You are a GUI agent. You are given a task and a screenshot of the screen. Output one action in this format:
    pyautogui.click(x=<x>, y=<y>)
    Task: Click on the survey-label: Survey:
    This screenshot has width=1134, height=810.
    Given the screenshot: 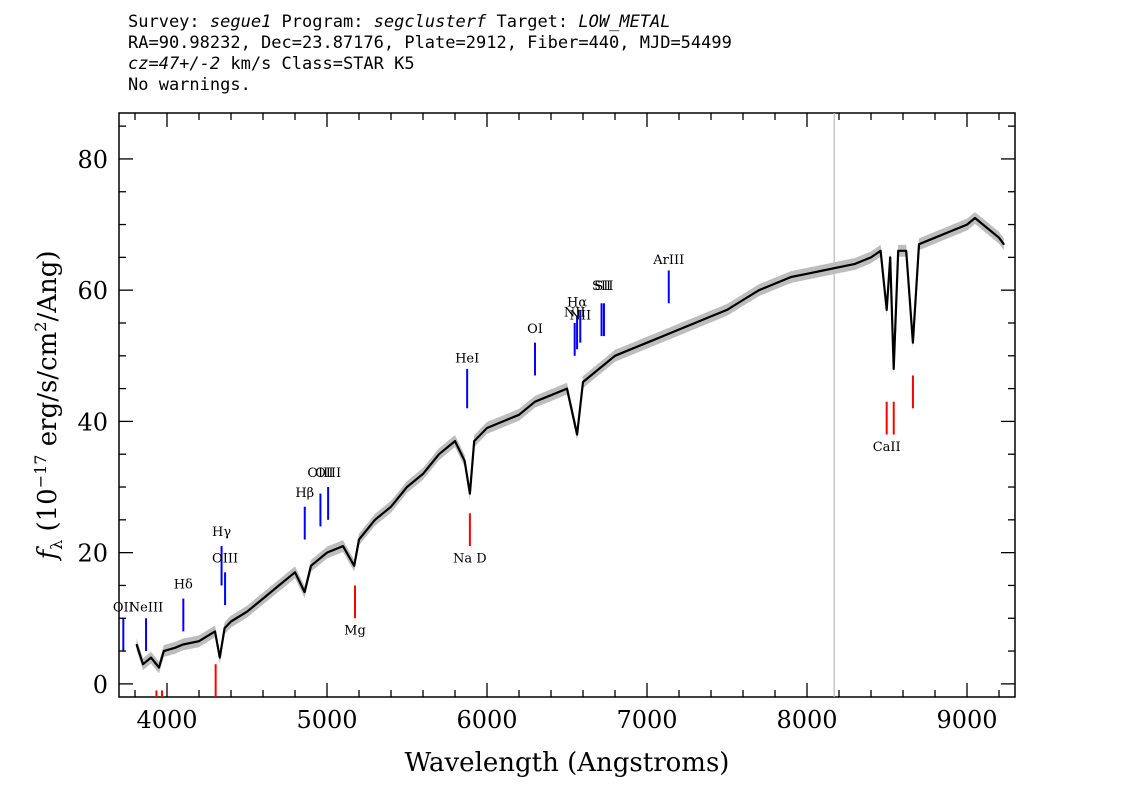 What is the action you would take?
    pyautogui.click(x=169, y=22)
    